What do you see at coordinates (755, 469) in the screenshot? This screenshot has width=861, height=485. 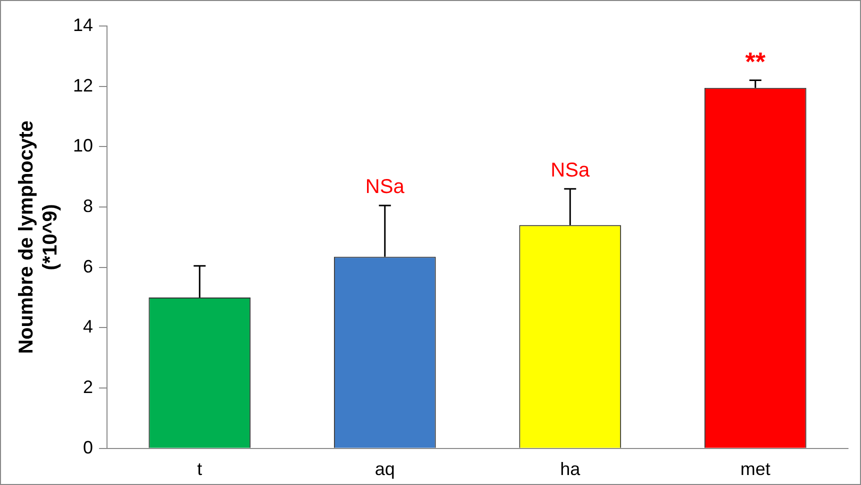 I see `x-tick-label: met` at bounding box center [755, 469].